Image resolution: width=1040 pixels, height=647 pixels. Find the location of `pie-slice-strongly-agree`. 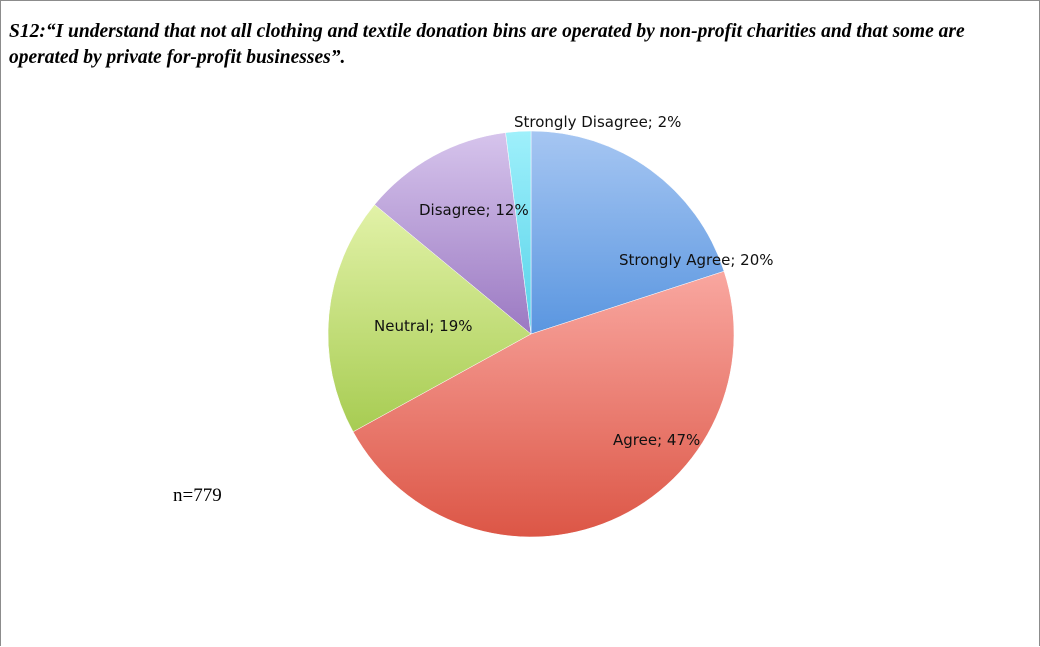

pie-slice-strongly-agree is located at coordinates (627, 232).